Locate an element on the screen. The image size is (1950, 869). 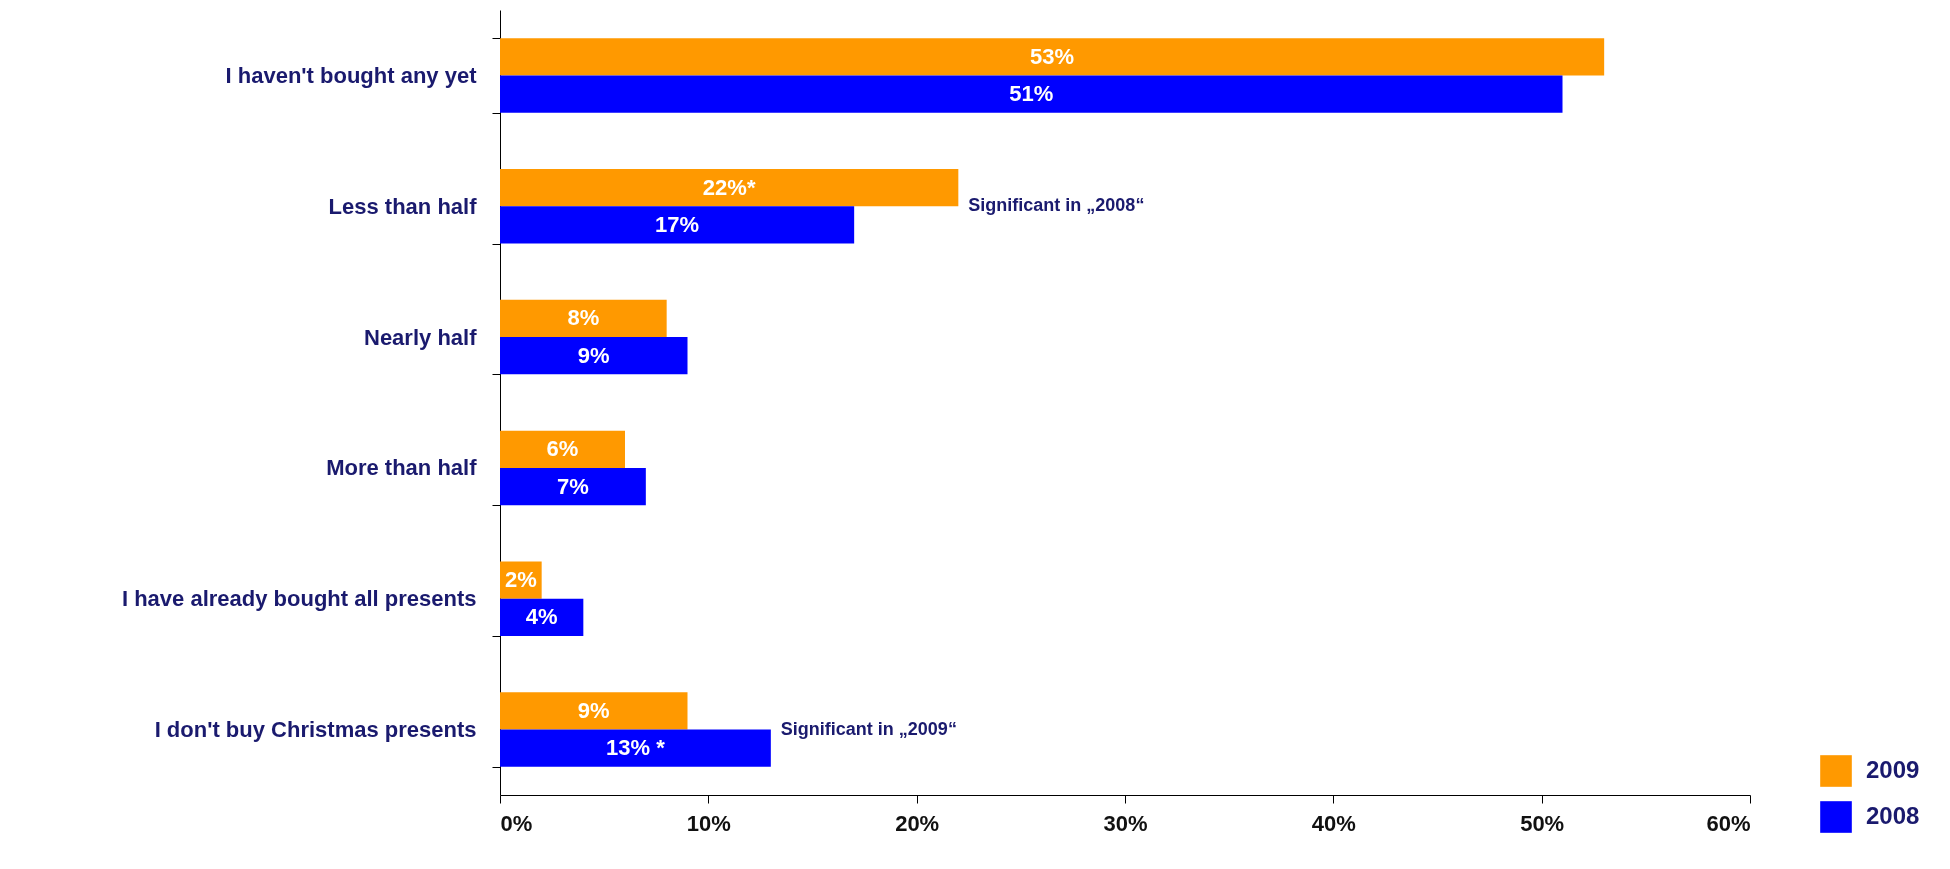
data-label: 2% is located at coordinates (520, 580).